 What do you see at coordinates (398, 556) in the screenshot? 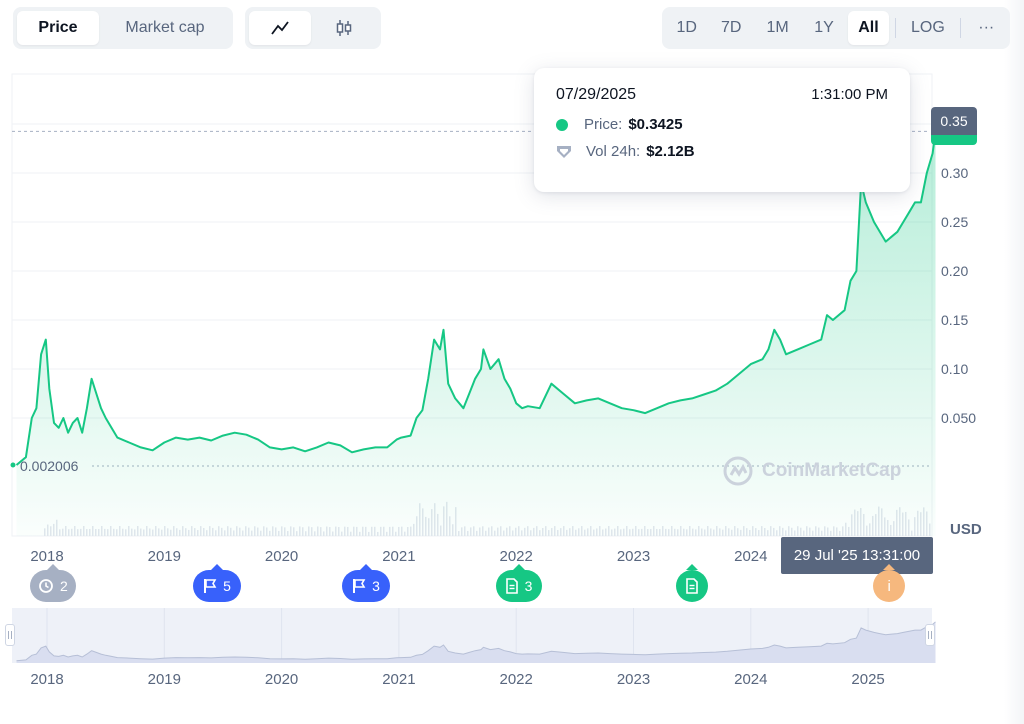
I see `x-tick-label: 2021` at bounding box center [398, 556].